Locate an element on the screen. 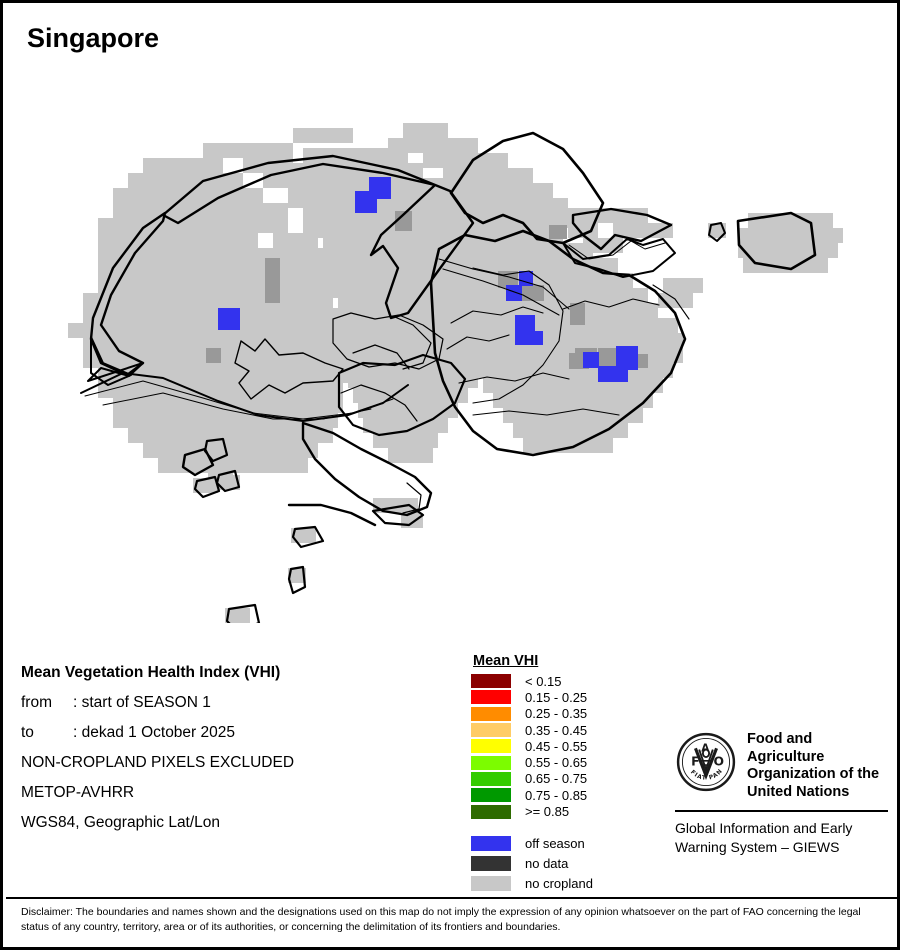  info-to-row: to : dekad 1 October 2025 is located at coordinates (231, 733).